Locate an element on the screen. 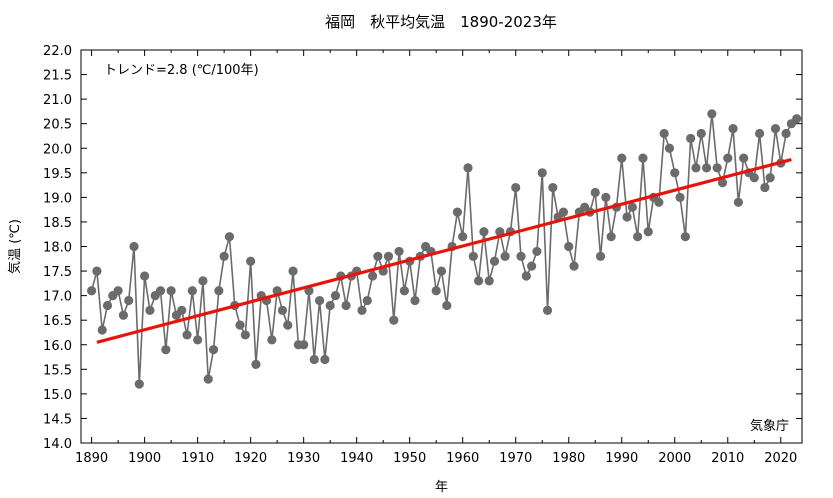  x-tick-label: 1950 is located at coordinates (409, 458).